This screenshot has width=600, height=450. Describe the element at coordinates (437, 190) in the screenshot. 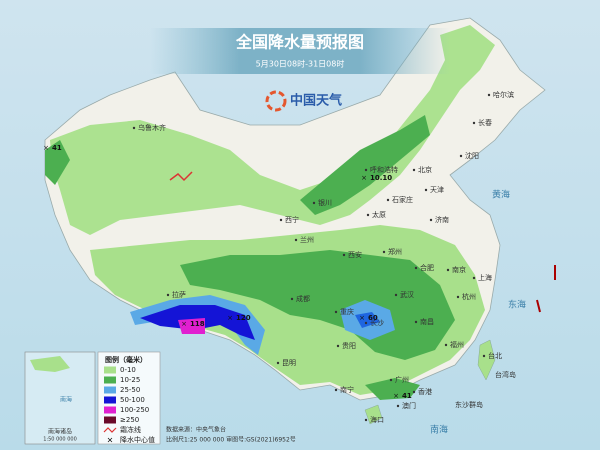

I see `city-label: 天津` at that location.